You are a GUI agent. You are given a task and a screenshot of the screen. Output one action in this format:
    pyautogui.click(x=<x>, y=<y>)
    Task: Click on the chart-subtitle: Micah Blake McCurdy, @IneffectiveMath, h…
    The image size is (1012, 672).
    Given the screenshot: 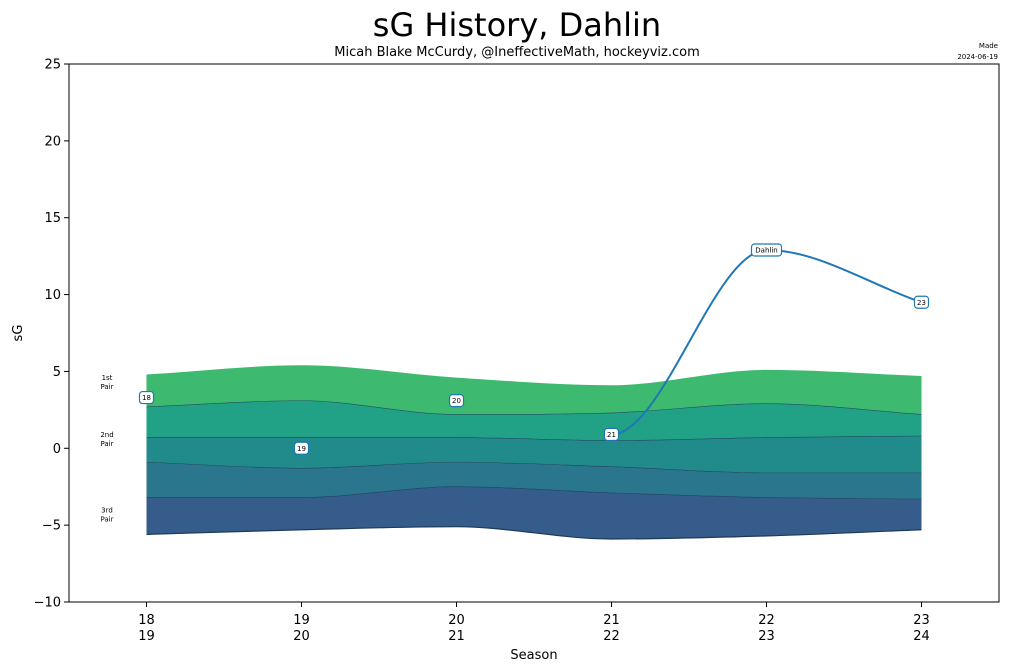 What is the action you would take?
    pyautogui.click(x=517, y=52)
    